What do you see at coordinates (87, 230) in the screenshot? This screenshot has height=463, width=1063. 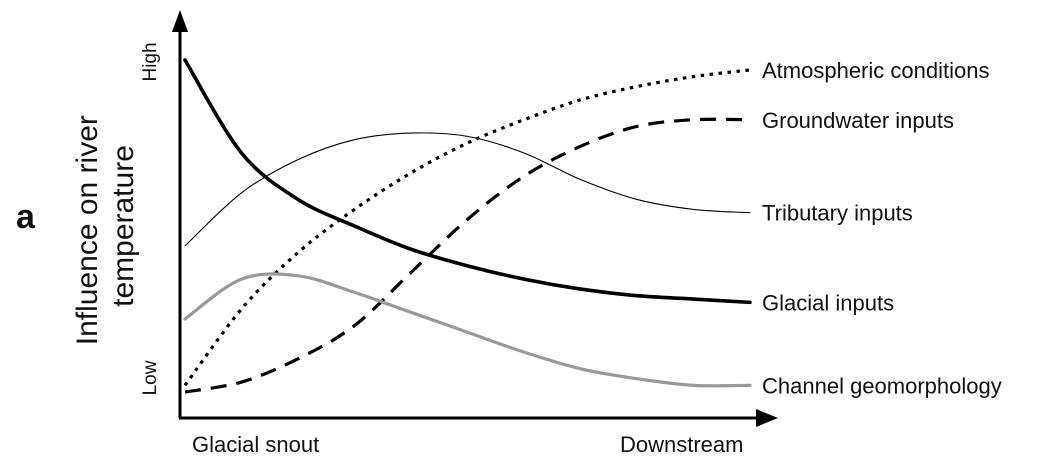 I see `y-axis-label-line-1: Influence on river` at bounding box center [87, 230].